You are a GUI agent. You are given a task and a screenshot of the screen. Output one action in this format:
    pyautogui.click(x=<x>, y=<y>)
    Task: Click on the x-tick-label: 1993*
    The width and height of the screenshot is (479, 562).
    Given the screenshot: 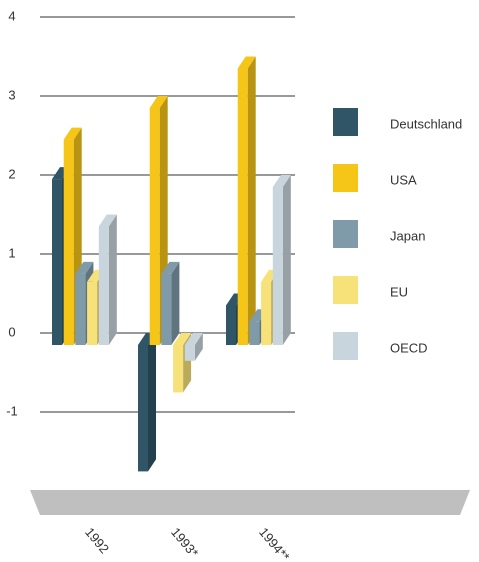 What is the action you would take?
    pyautogui.click(x=184, y=542)
    